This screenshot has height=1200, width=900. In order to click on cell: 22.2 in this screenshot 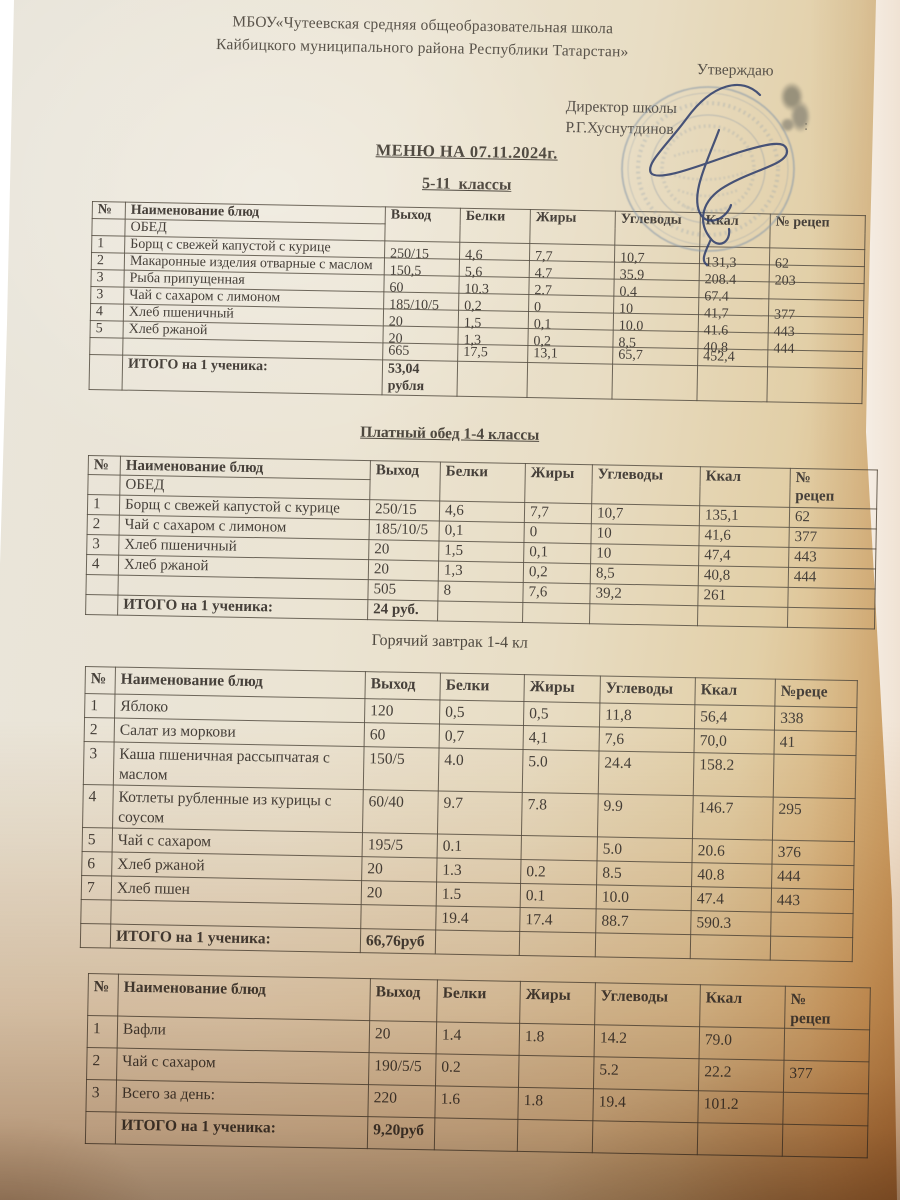, I will do `click(741, 1075)`.